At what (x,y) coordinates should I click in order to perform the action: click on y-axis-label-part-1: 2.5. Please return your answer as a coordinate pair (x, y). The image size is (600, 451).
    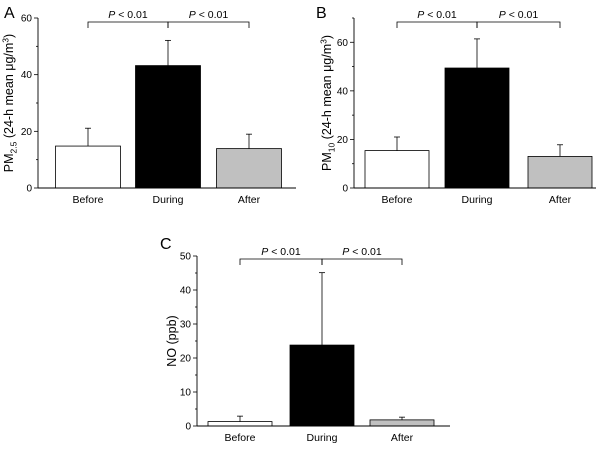
    Looking at the image, I should click on (14, 147).